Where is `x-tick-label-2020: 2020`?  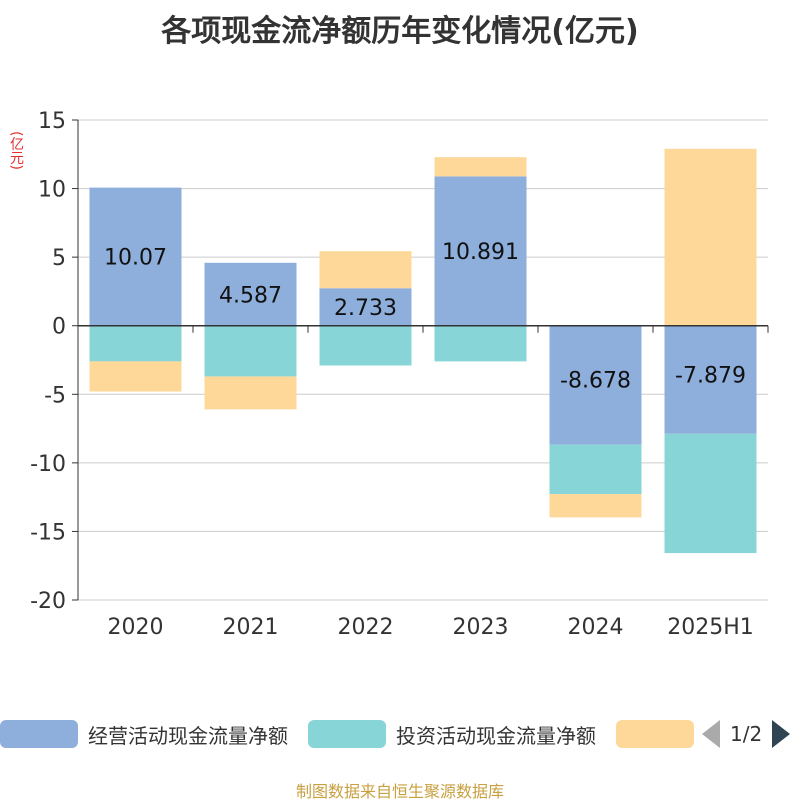
x-tick-label-2020: 2020 is located at coordinates (136, 627).